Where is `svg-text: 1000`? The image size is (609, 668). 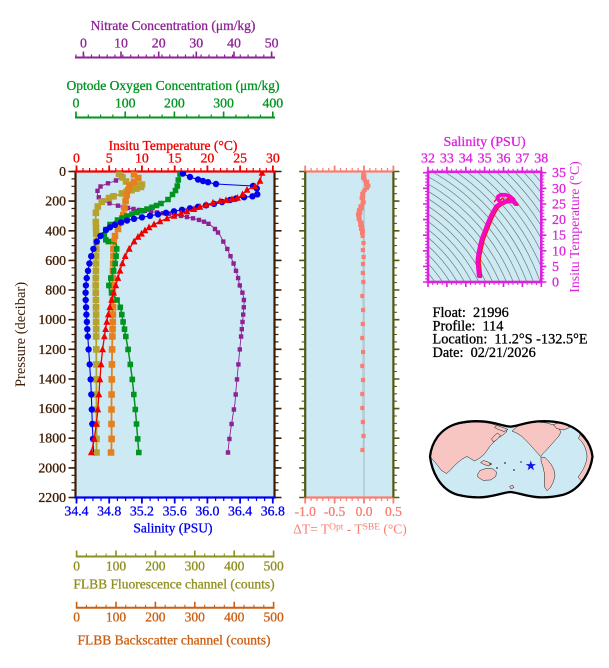
svg-text: 1000 is located at coordinates (52, 319).